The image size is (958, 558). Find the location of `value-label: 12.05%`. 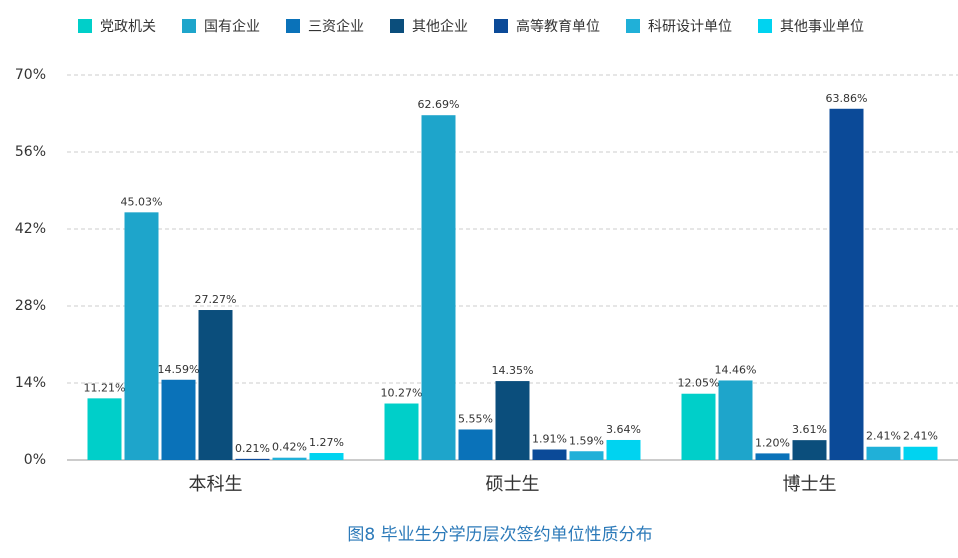

value-label: 12.05% is located at coordinates (699, 383).